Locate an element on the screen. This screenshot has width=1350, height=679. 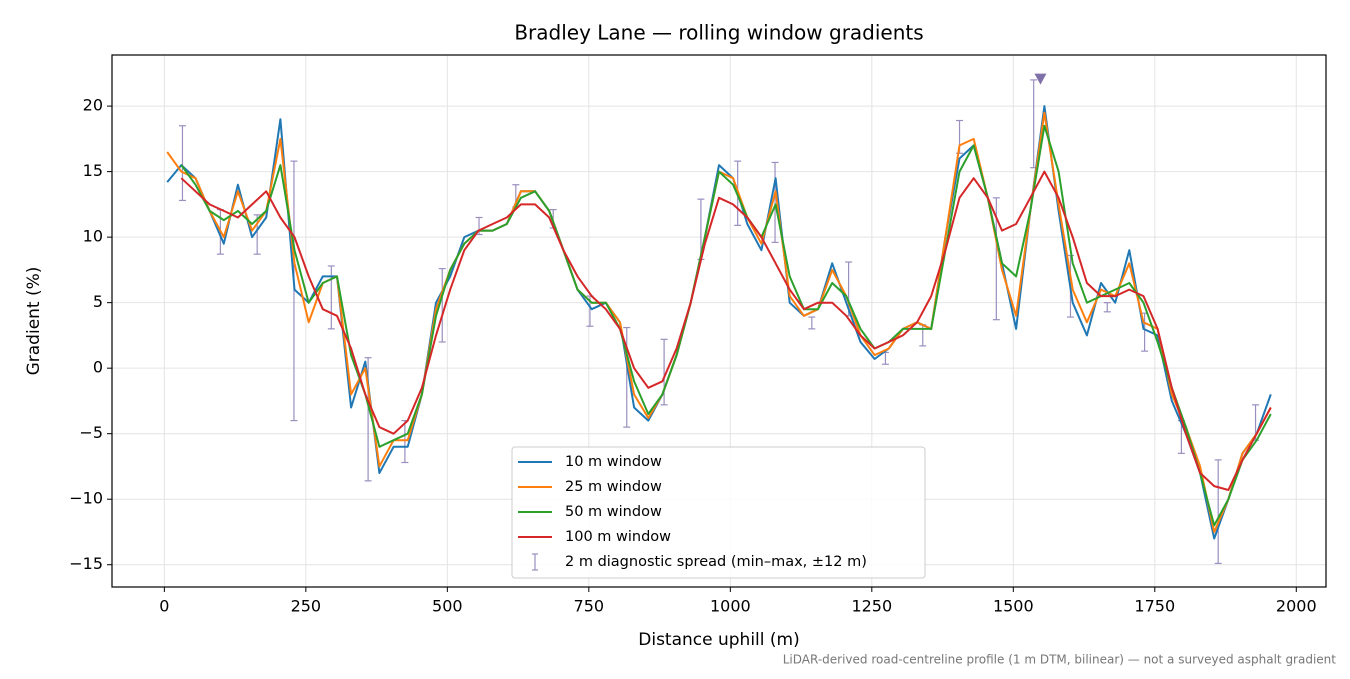
x-tick-label: 250 is located at coordinates (306, 606).